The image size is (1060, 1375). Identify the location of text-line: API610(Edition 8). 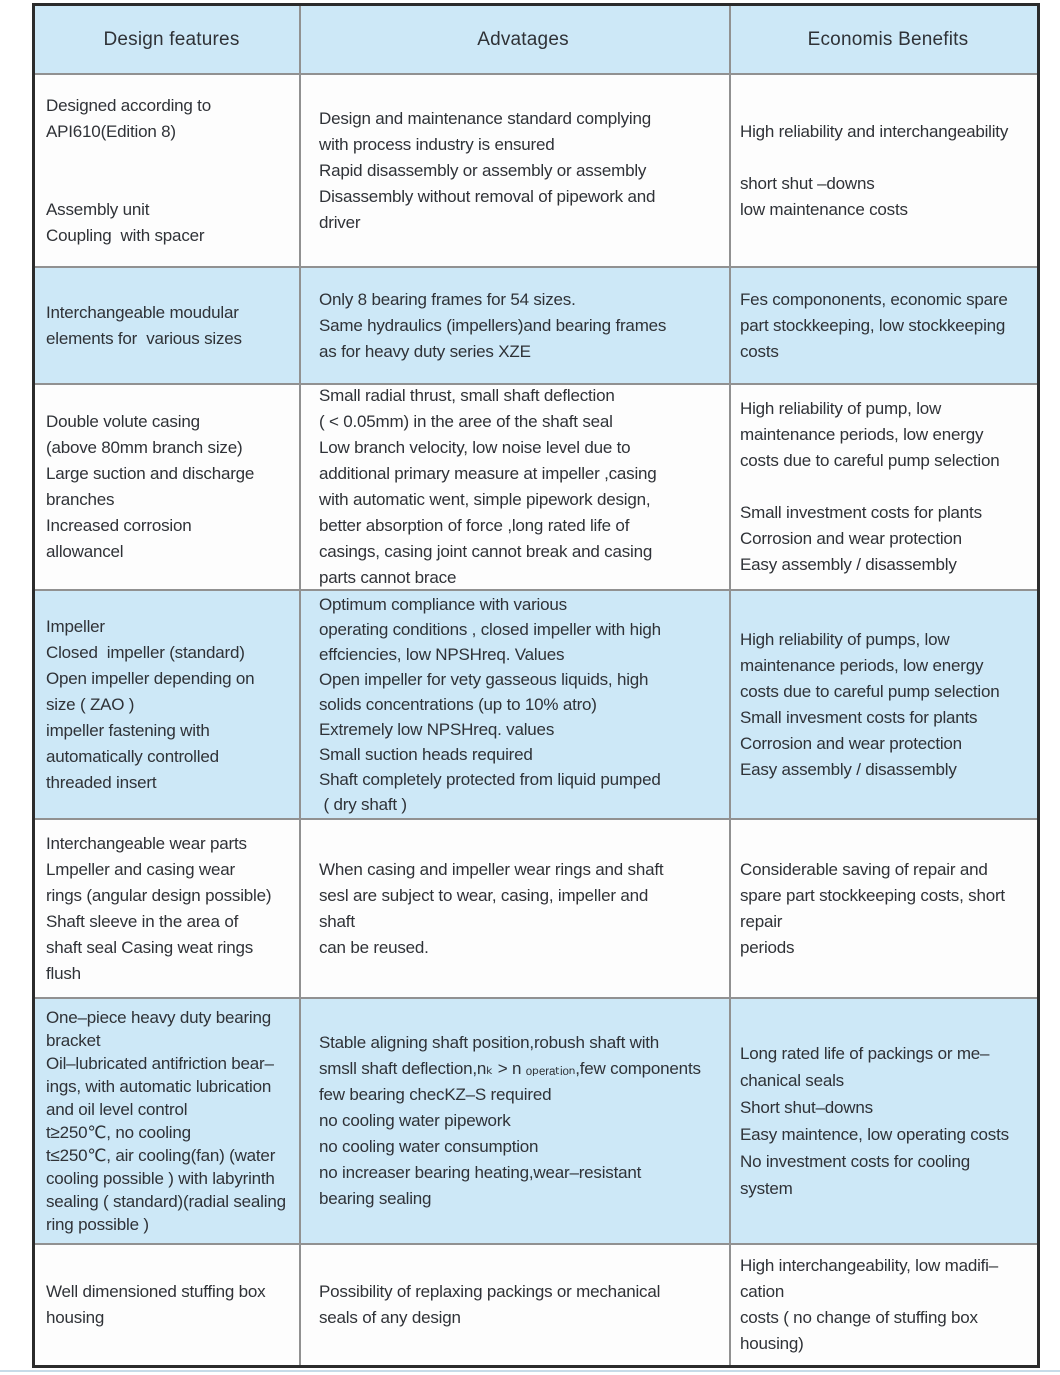
(111, 131).